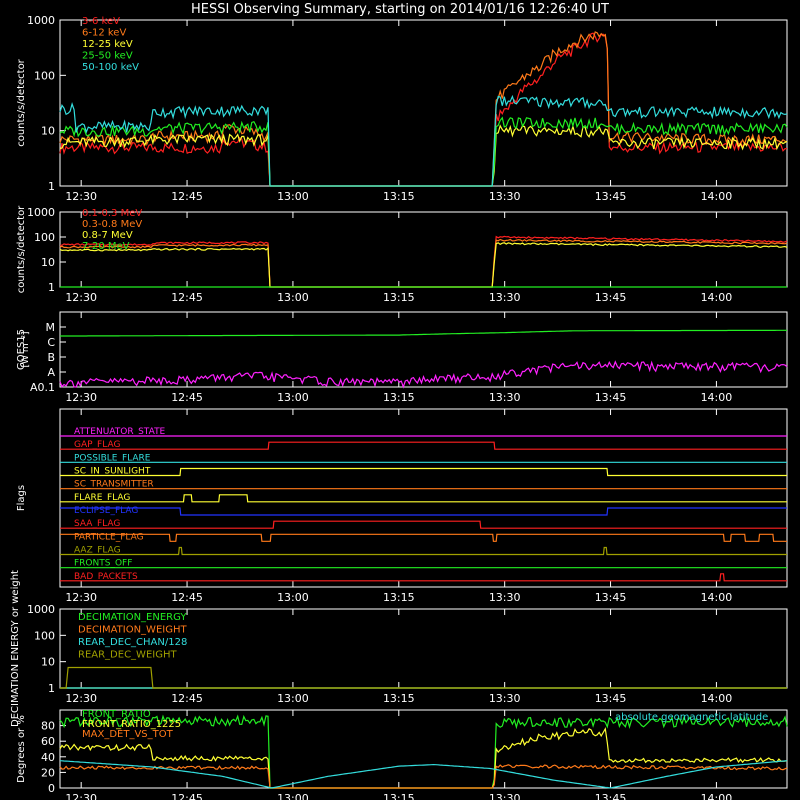 This screenshot has height=800, width=800. Describe the element at coordinates (109, 537) in the screenshot. I see `flag-label: PARTICLE_FLAG` at that location.